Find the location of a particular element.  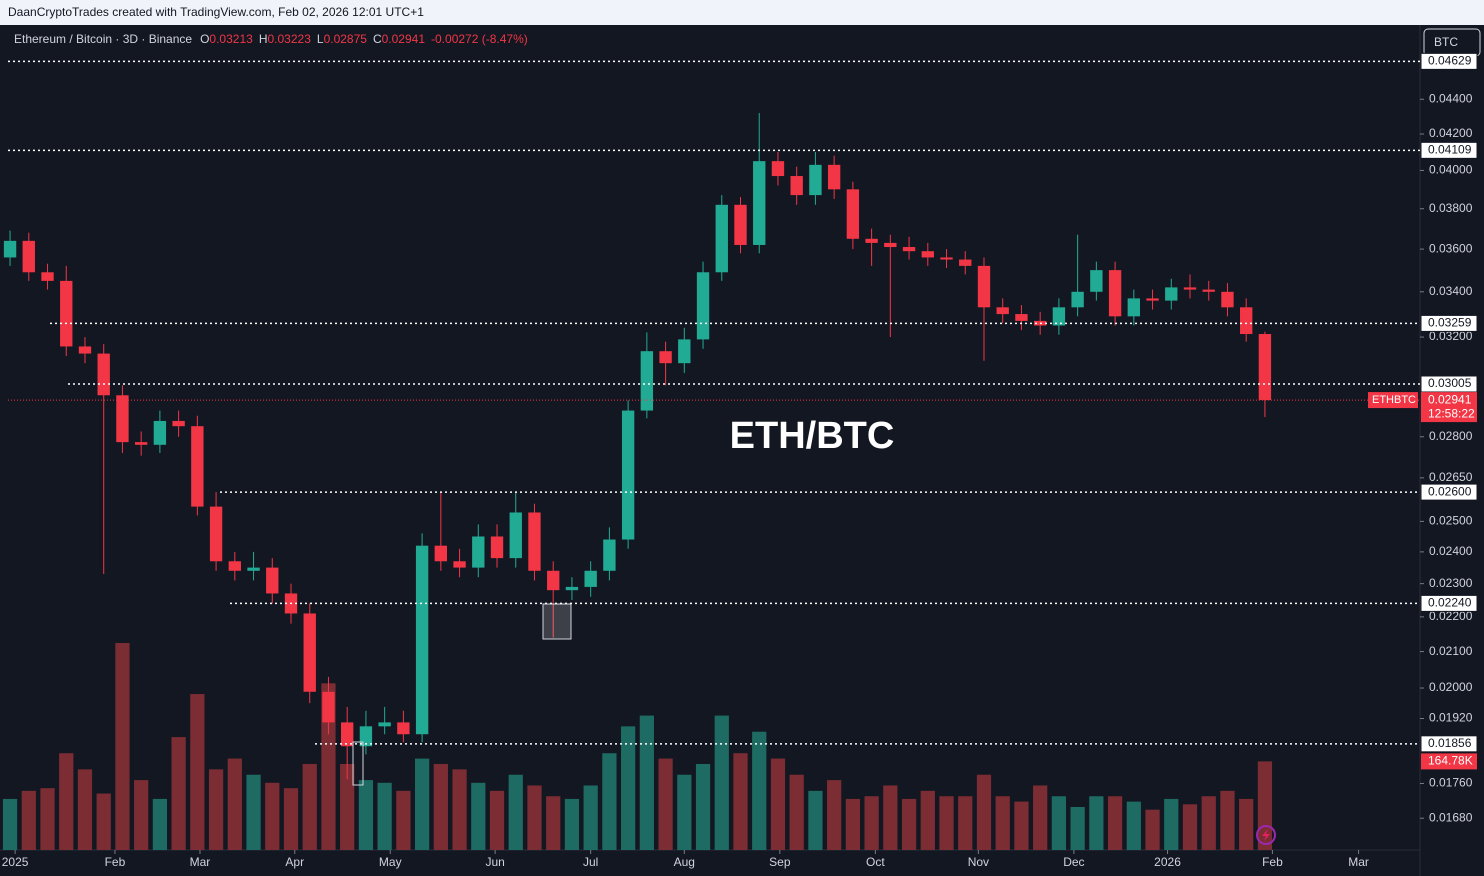

price-label-box is located at coordinates (1449, 407).